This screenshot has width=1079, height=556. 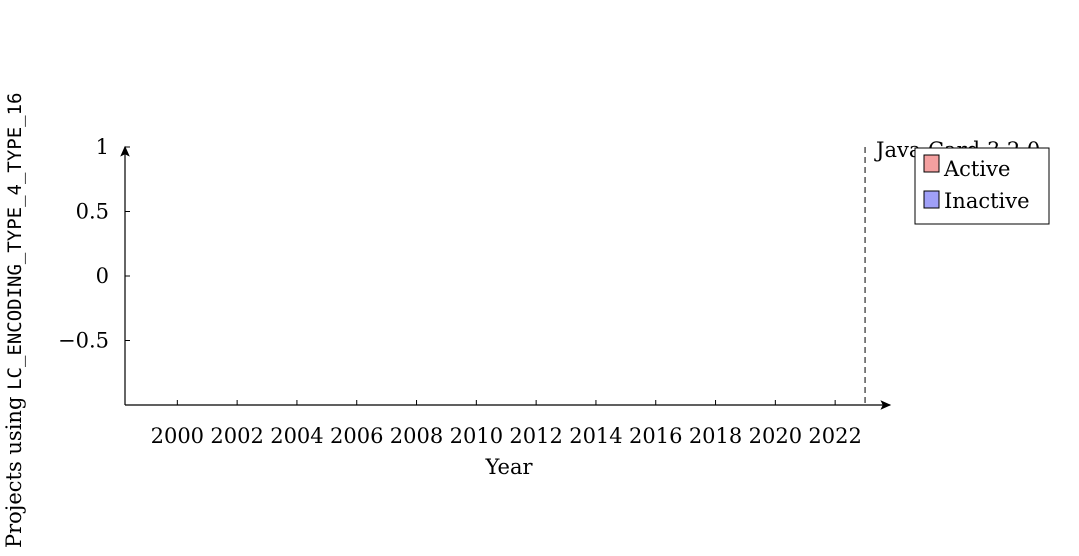 What do you see at coordinates (976, 169) in the screenshot?
I see `legend-label-active: Active` at bounding box center [976, 169].